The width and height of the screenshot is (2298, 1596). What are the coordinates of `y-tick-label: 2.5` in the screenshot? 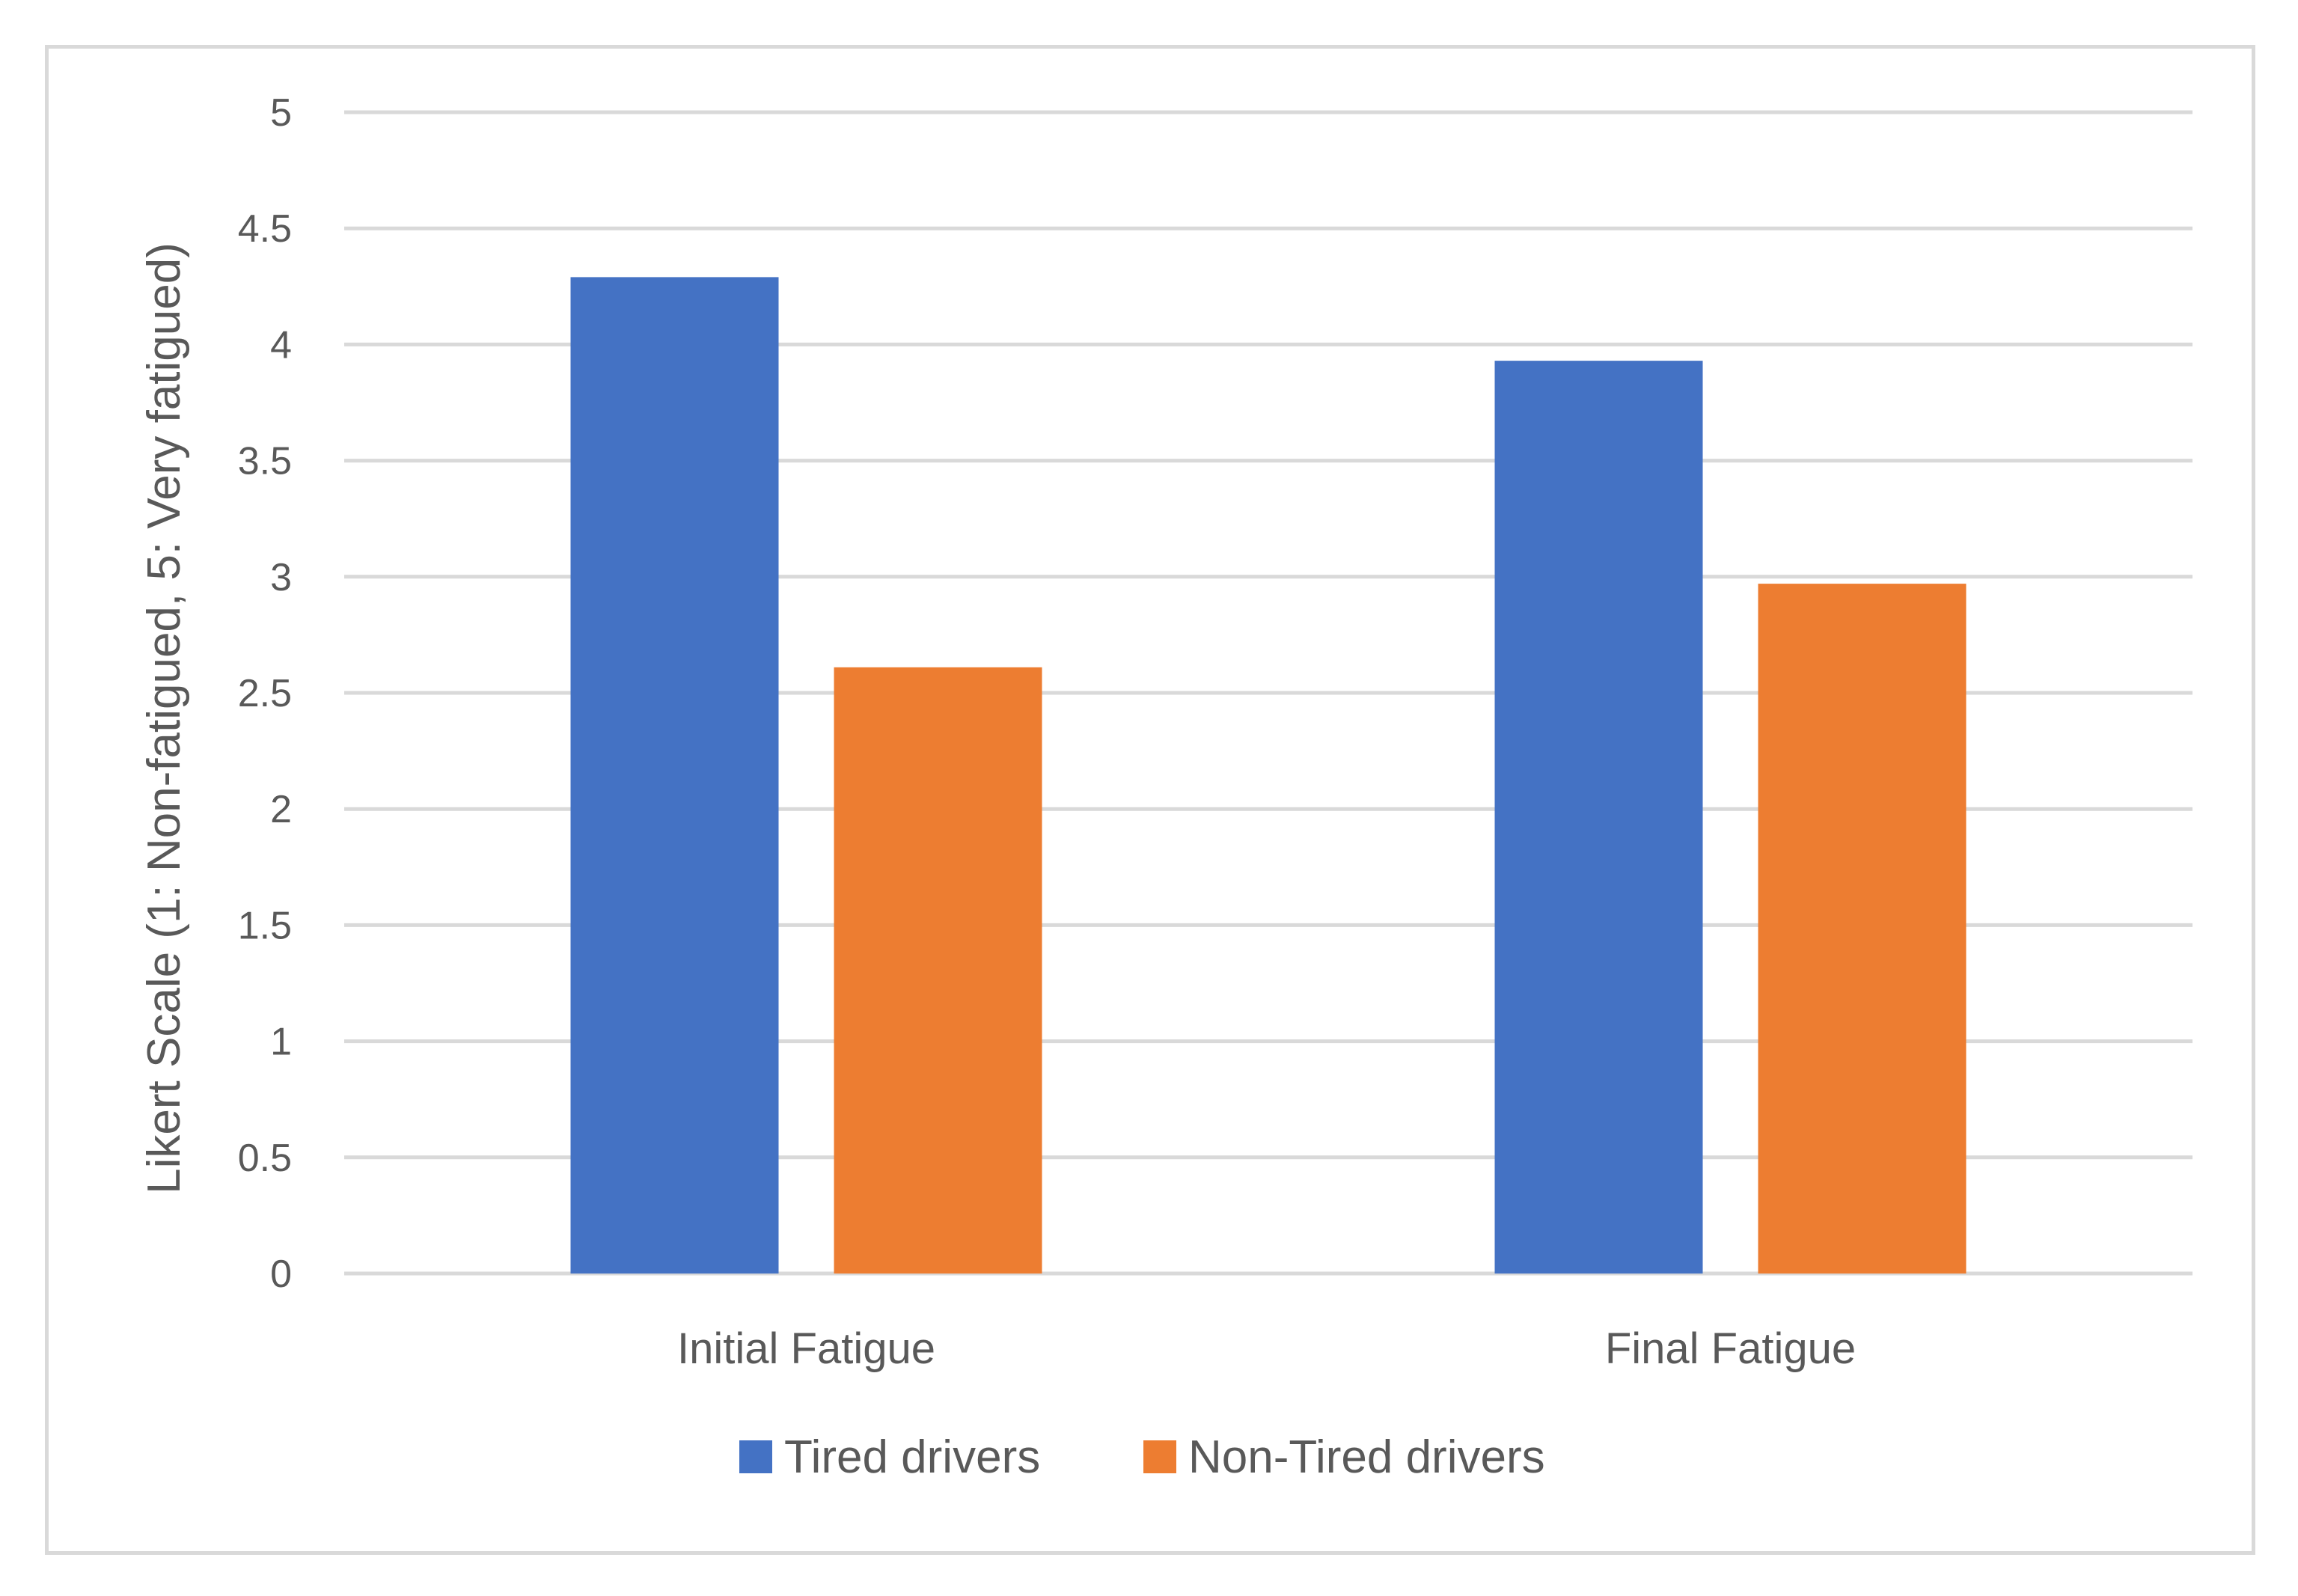 It's located at (265, 694).